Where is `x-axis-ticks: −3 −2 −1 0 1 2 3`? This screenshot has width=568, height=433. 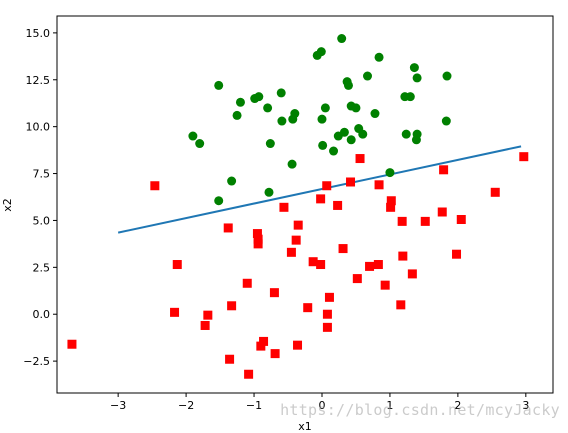
x-axis-ticks: −3 −2 −1 0 1 2 3 is located at coordinates (319, 402).